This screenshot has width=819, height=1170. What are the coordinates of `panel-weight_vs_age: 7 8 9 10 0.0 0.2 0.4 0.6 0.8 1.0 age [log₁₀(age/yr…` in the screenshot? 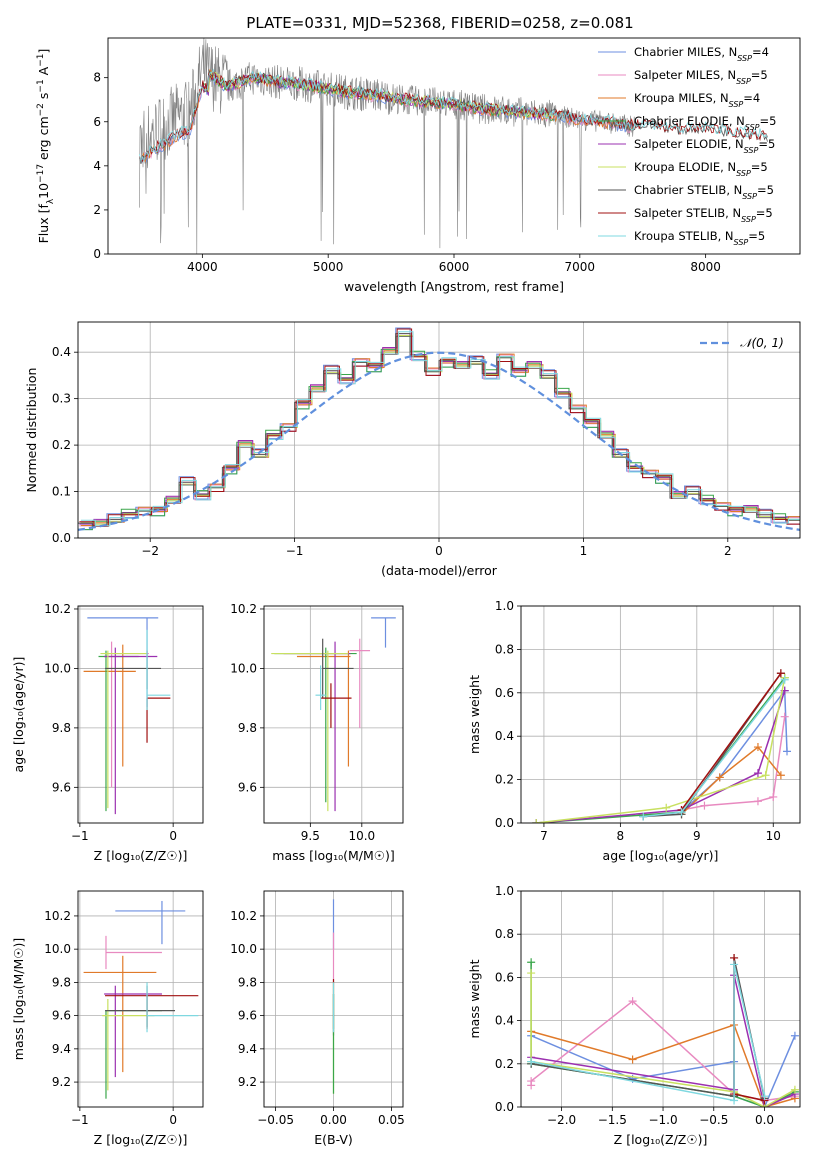 It's located at (634, 731).